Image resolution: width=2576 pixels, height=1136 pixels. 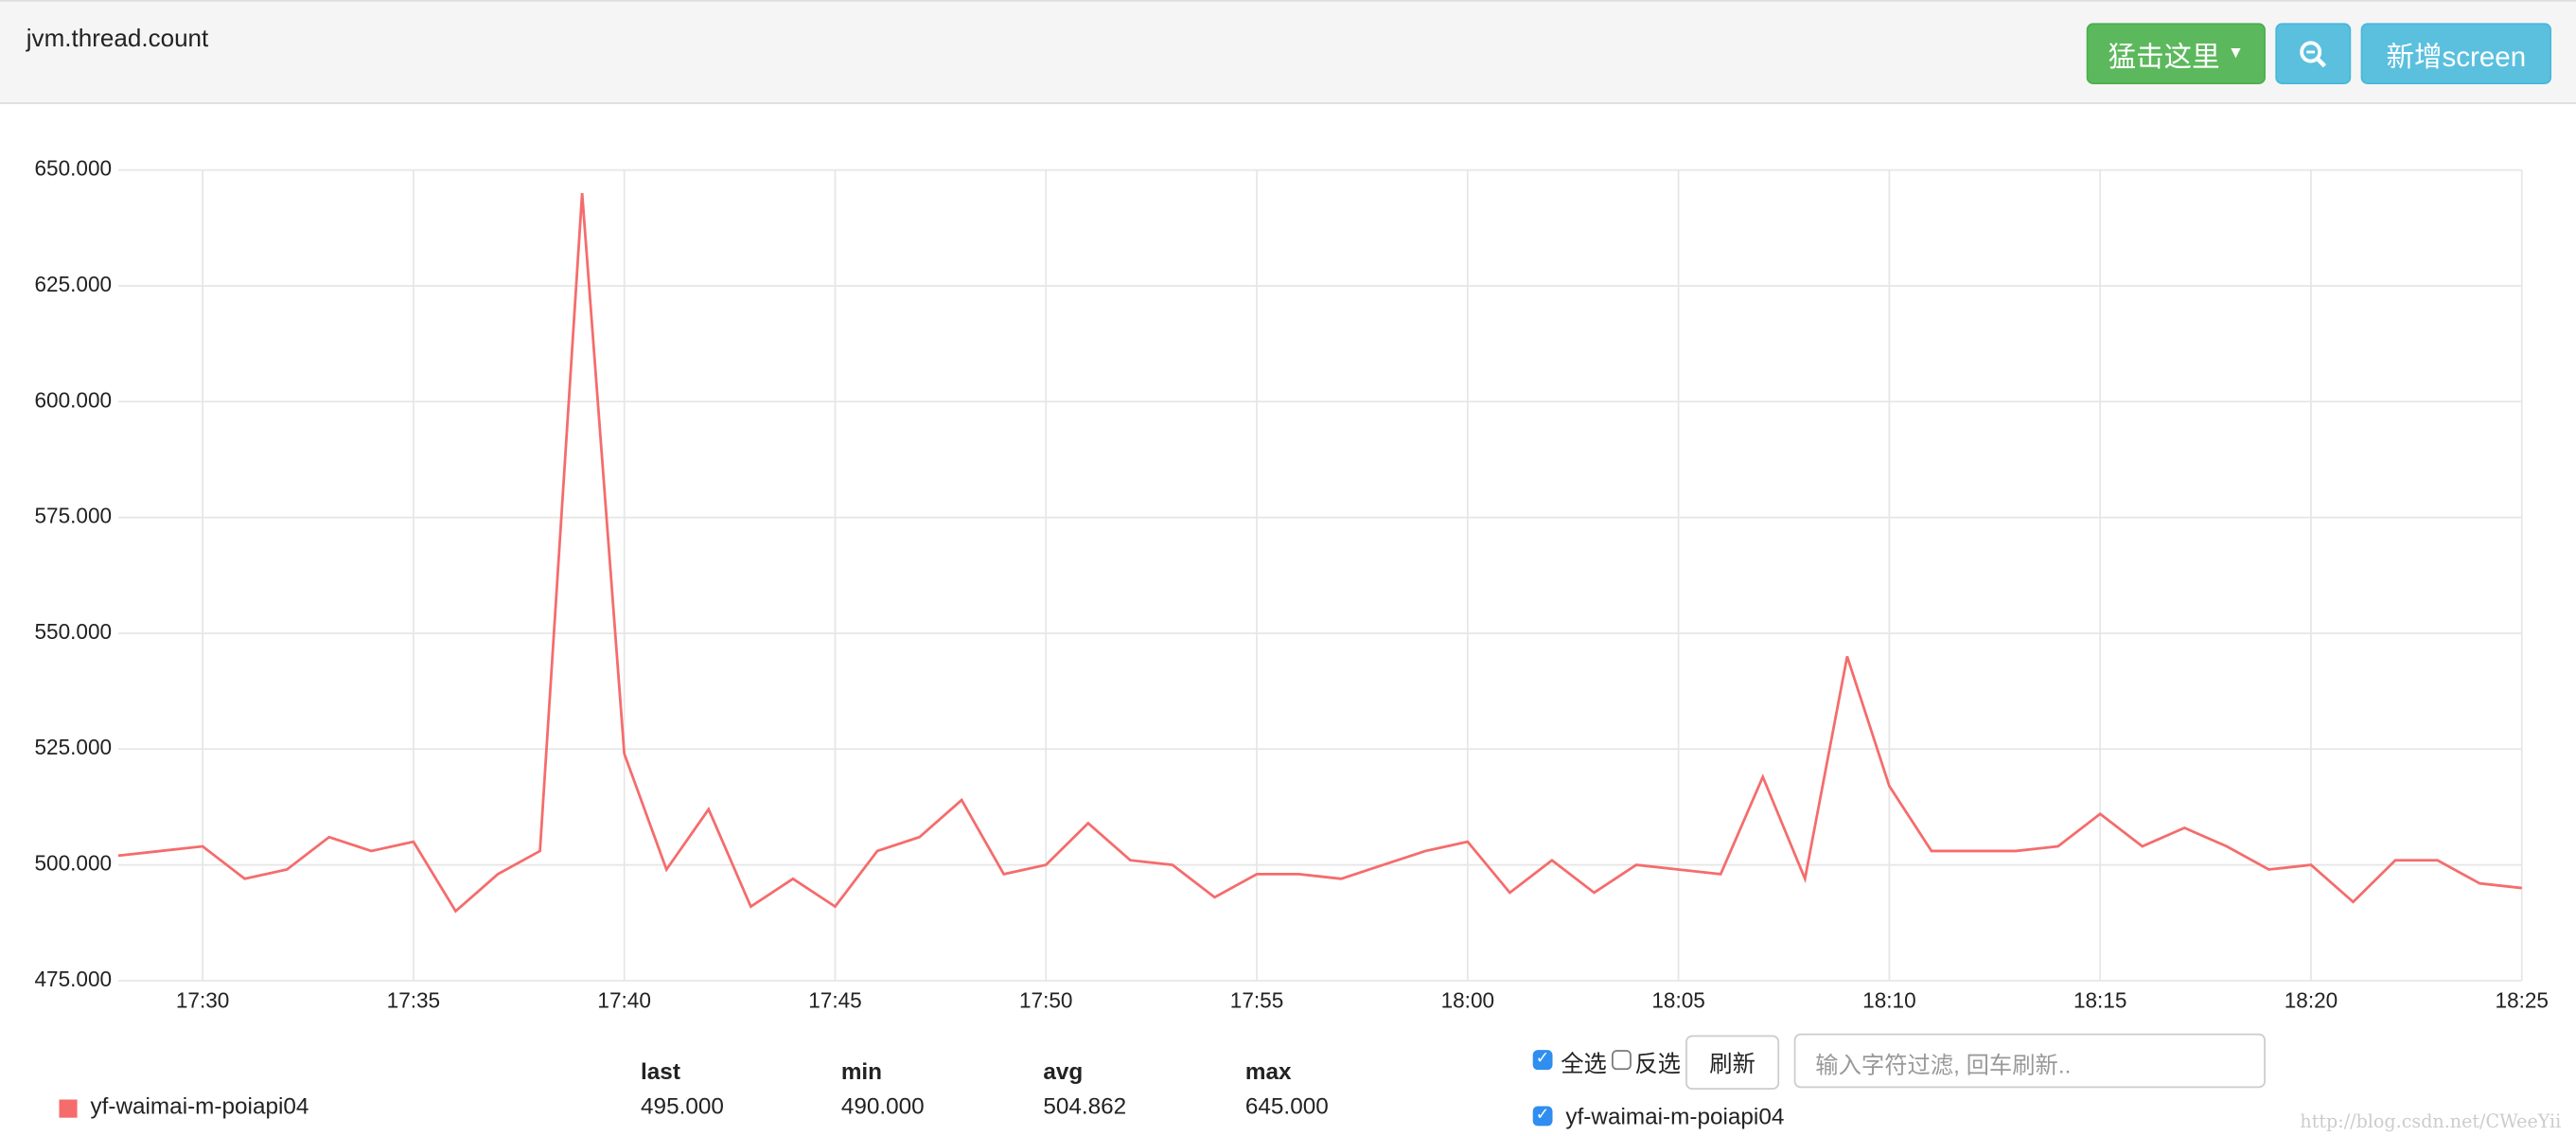 What do you see at coordinates (74, 864) in the screenshot?
I see `y-tick-label: 500.000` at bounding box center [74, 864].